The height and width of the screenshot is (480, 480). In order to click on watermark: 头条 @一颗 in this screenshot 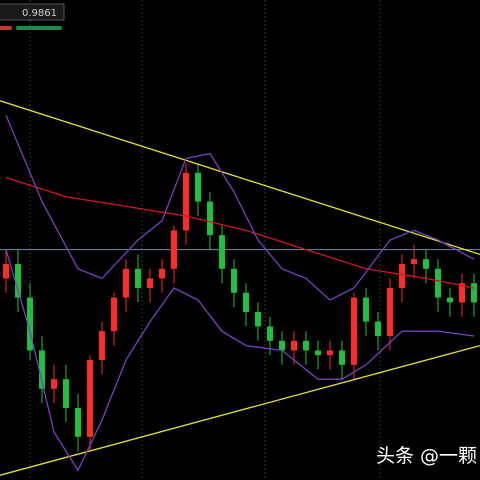, I will do `click(426, 456)`.